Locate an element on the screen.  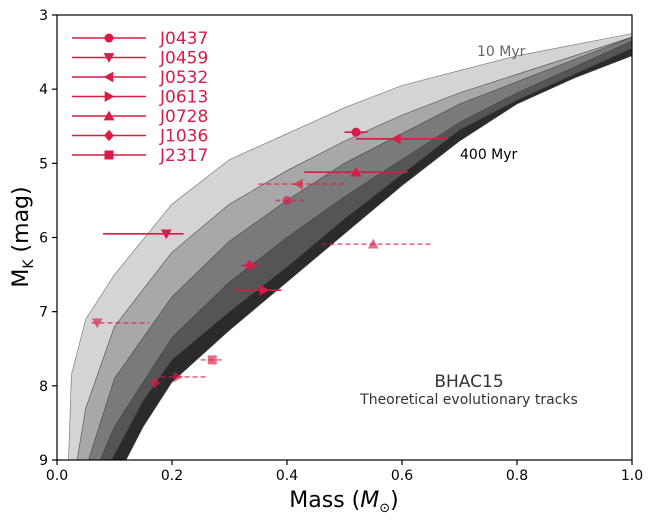
legend-marker-j2317 is located at coordinates (109, 155).